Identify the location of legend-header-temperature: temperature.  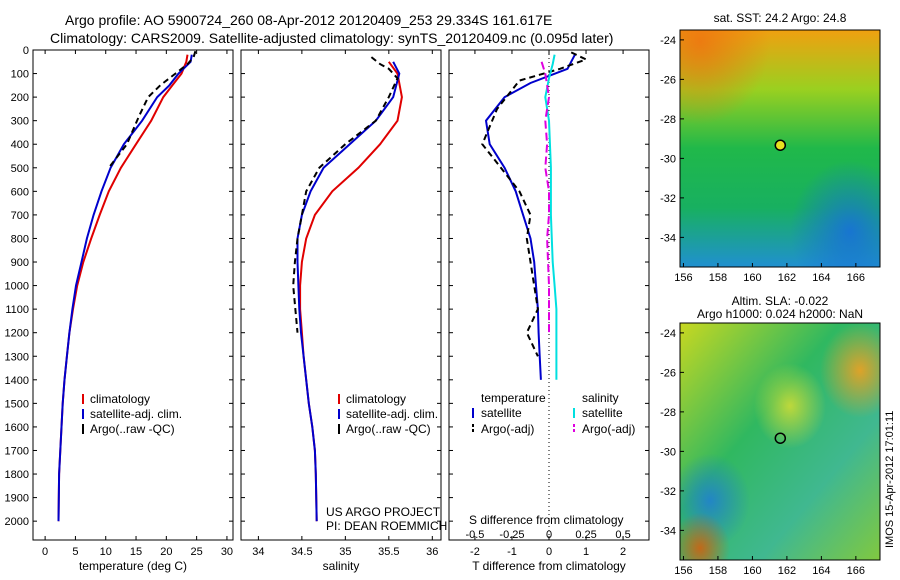
(513, 398).